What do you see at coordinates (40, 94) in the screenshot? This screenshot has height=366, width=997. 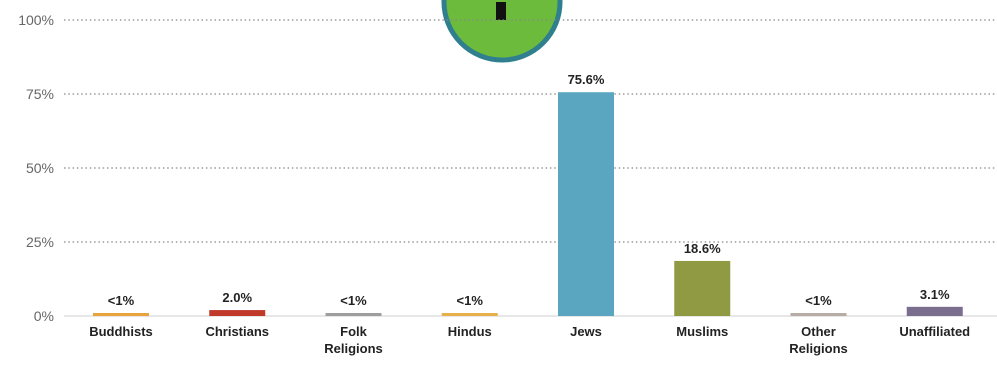 I see `y-tick-label: 75%` at bounding box center [40, 94].